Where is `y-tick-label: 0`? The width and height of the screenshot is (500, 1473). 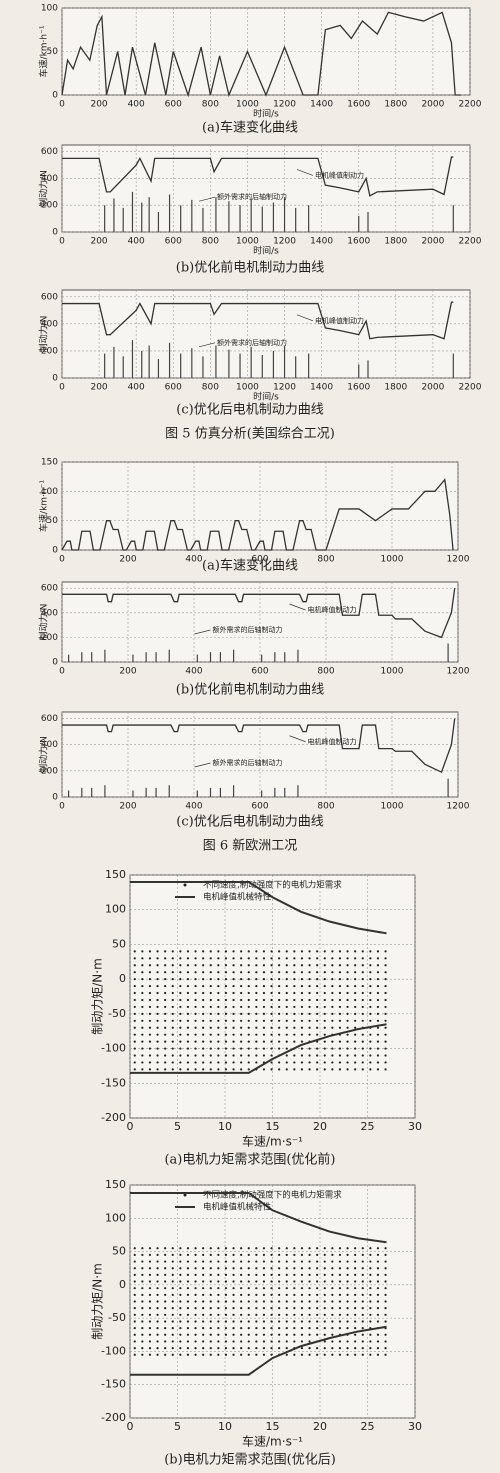 y-tick-label: 0 is located at coordinates (55, 663).